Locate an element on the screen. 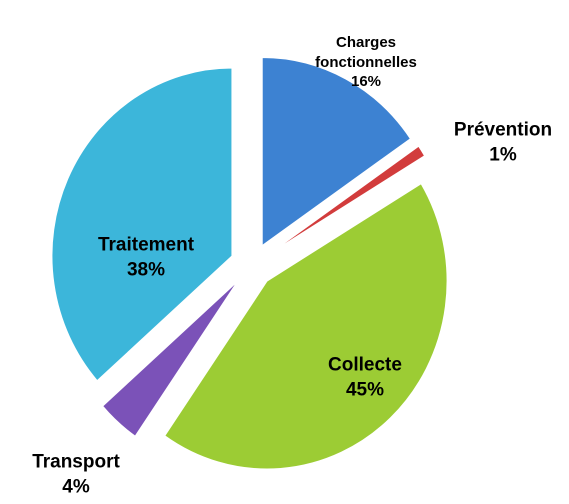 This screenshot has height=504, width=569. value-label: 45% is located at coordinates (365, 389).